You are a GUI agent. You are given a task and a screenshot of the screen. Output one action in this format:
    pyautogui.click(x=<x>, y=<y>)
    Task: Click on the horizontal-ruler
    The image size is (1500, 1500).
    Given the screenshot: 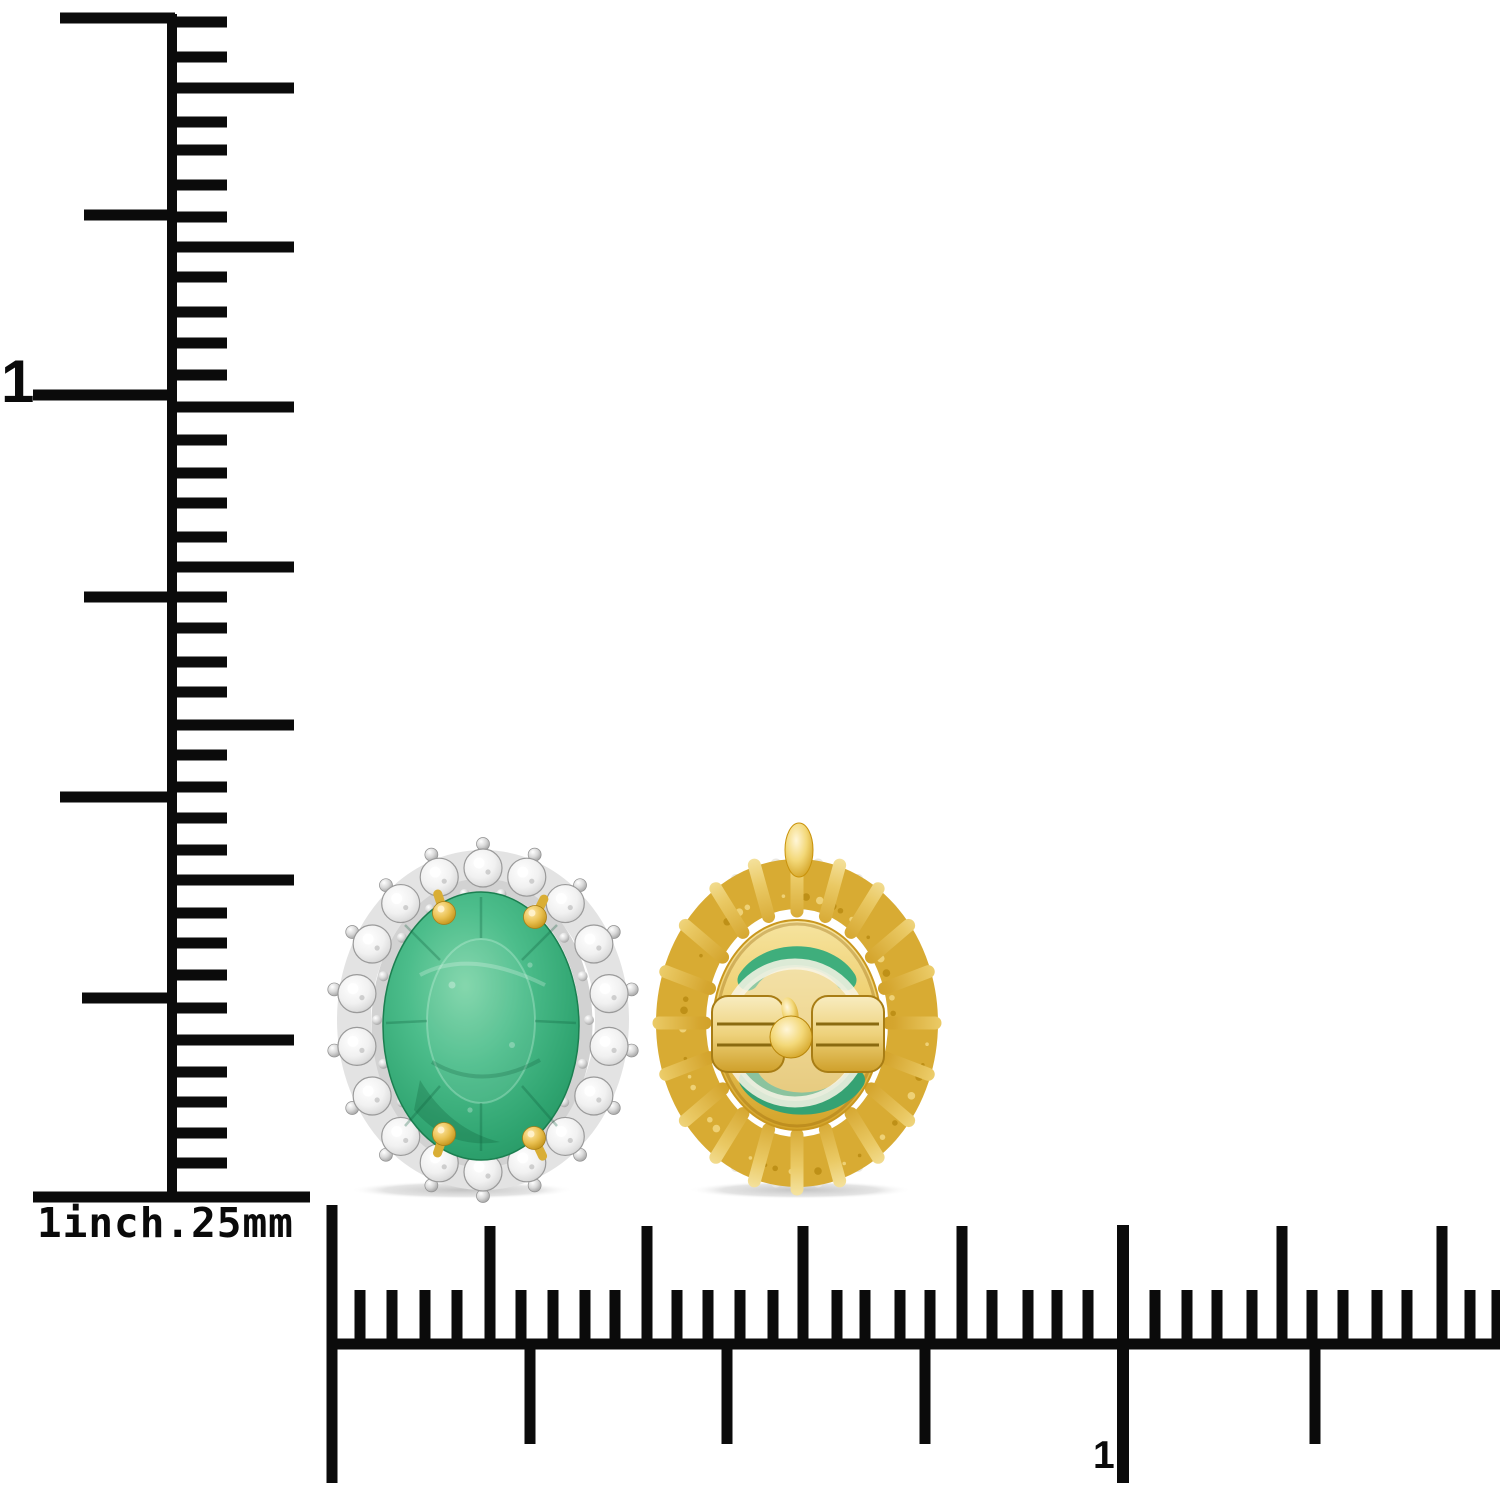 What is the action you would take?
    pyautogui.click(x=913, y=1344)
    